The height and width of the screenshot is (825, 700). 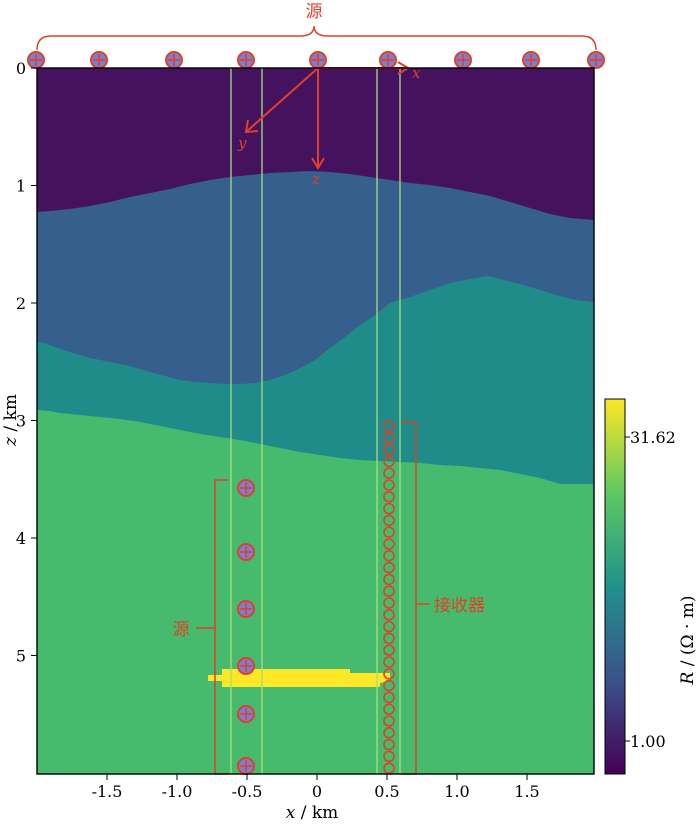 I want to click on receiver-column, so click(x=389, y=597).